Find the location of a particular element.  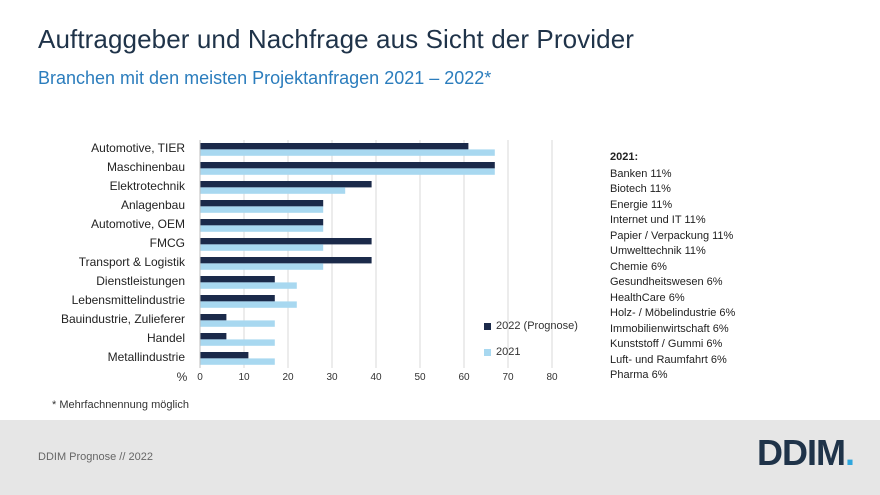

side-panel-item: Internet und IT 11% is located at coordinates (658, 220).